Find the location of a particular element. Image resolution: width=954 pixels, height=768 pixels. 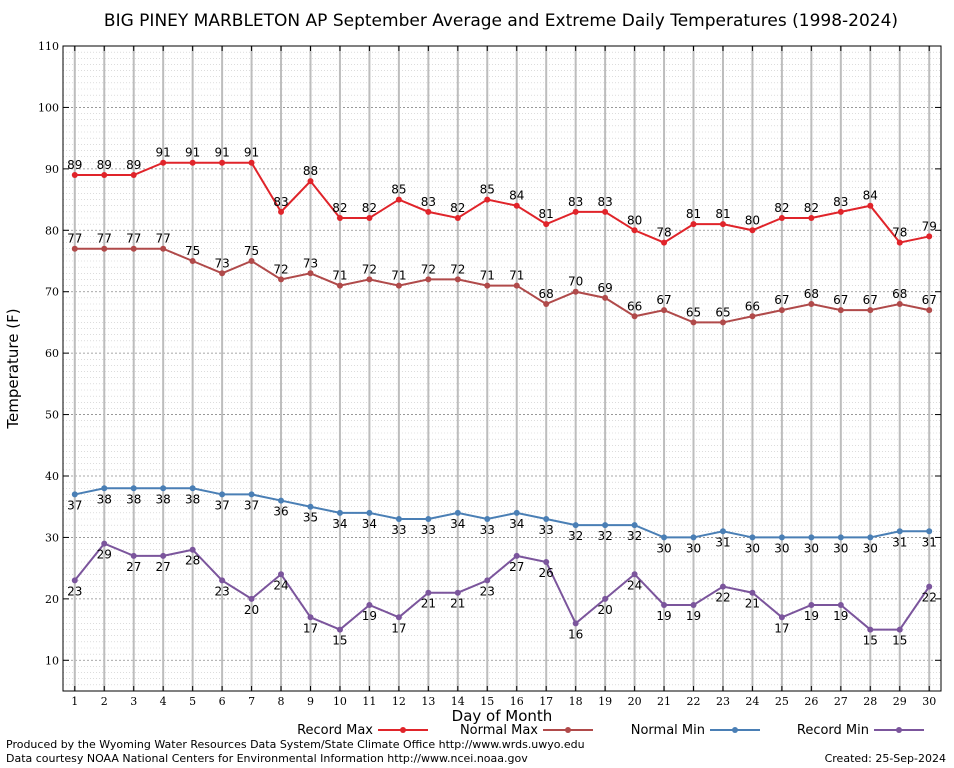

normal-max-data-label: 75 is located at coordinates (192, 251).